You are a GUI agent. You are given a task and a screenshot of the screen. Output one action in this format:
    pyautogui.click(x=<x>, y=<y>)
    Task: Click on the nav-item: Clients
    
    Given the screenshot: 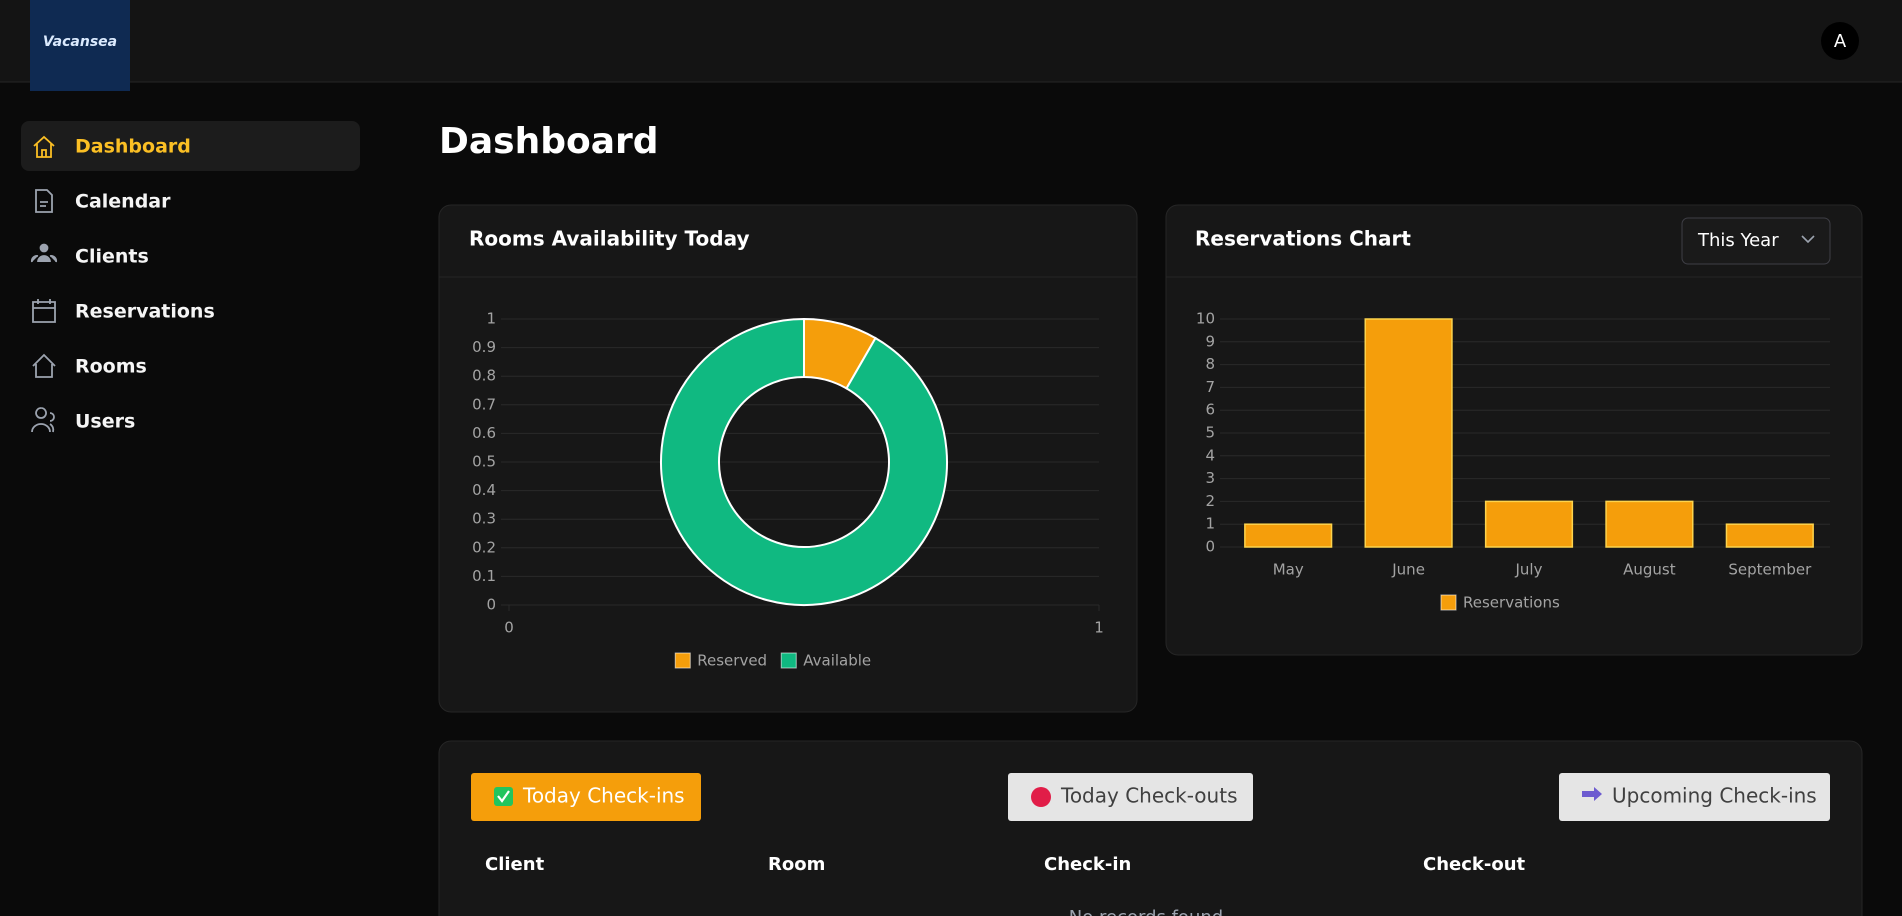 What is the action you would take?
    pyautogui.click(x=112, y=257)
    